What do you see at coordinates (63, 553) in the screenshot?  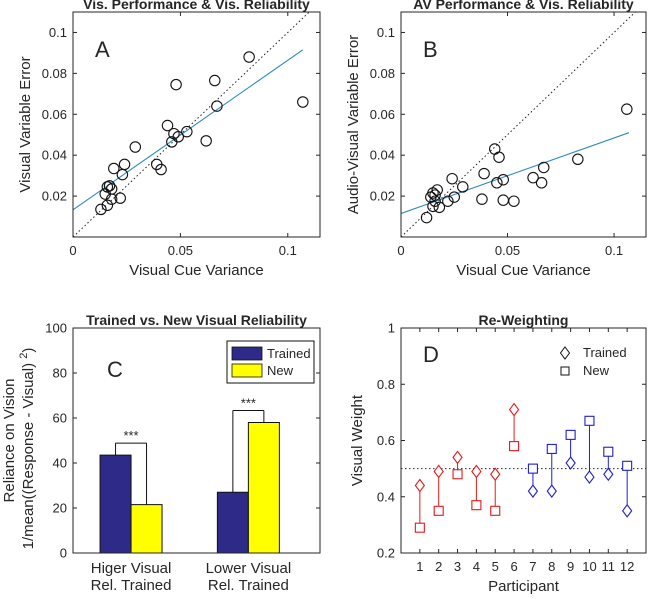 I see `y-tick-label: 0` at bounding box center [63, 553].